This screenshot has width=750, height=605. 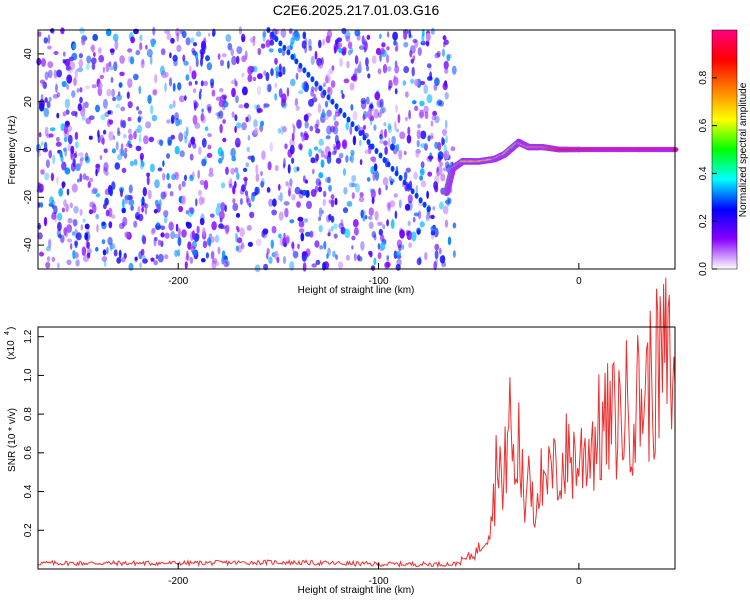 What do you see at coordinates (420, 200) in the screenshot?
I see `chirp-mark` at bounding box center [420, 200].